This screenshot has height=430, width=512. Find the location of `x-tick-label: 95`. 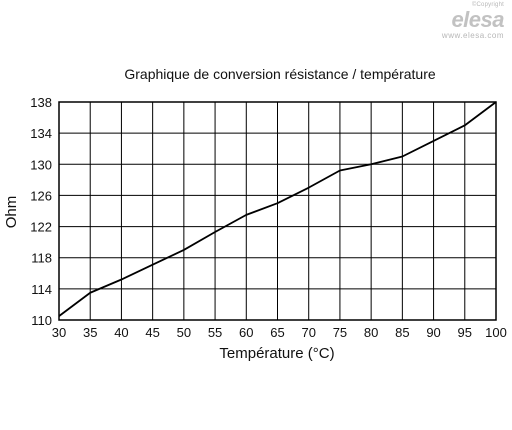

x-tick-label: 95 is located at coordinates (465, 332).